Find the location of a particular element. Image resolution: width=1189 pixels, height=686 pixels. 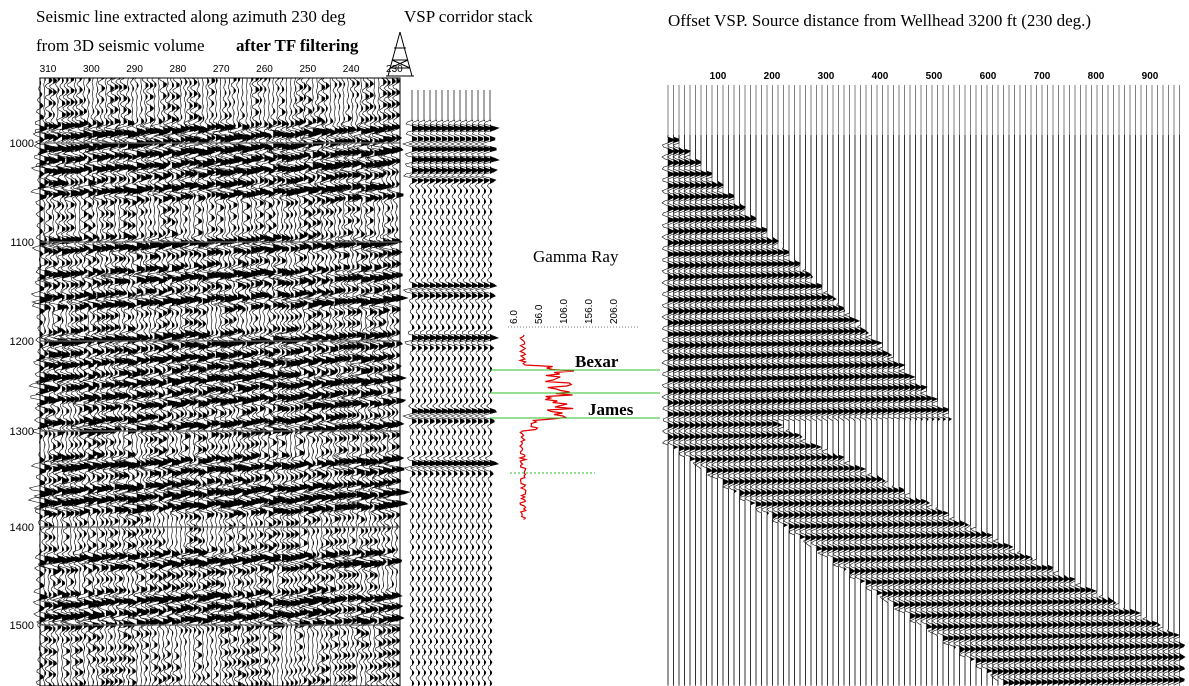

derrick-icon is located at coordinates (400, 54).